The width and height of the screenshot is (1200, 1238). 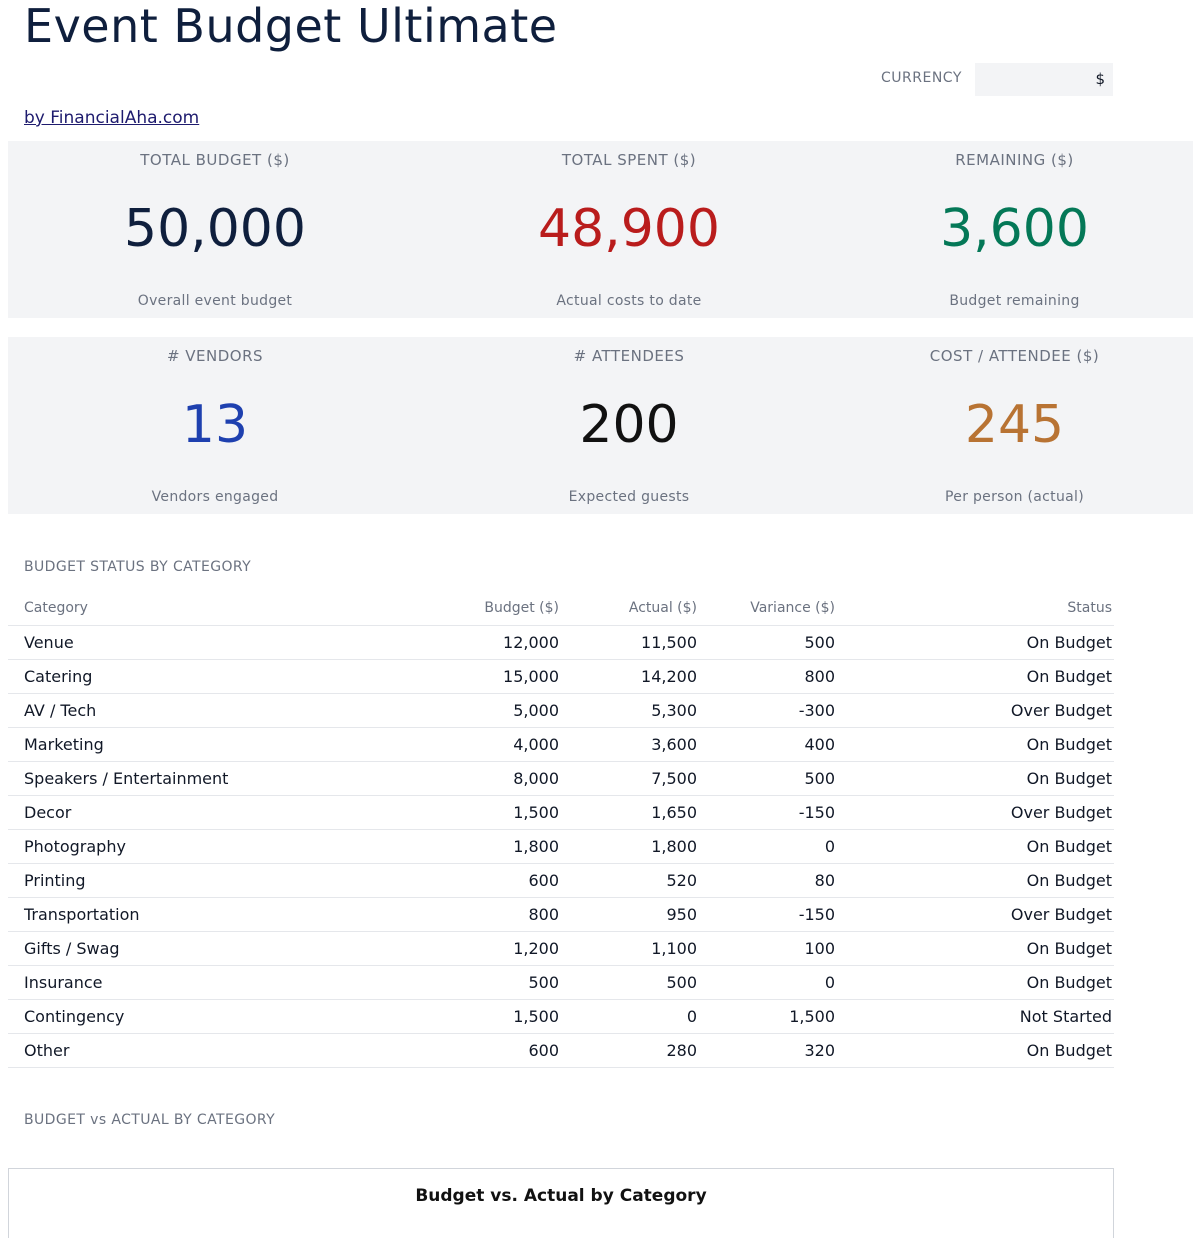 I want to click on kpi-value: 48,900, so click(x=629, y=229).